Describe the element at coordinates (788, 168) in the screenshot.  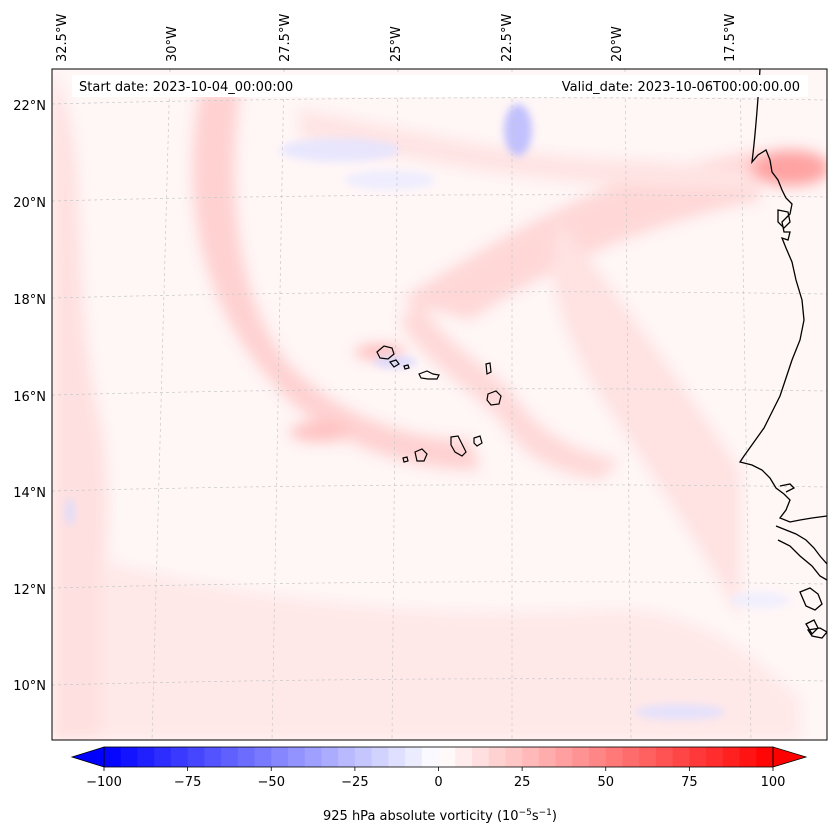
I see `pos-max-coast` at that location.